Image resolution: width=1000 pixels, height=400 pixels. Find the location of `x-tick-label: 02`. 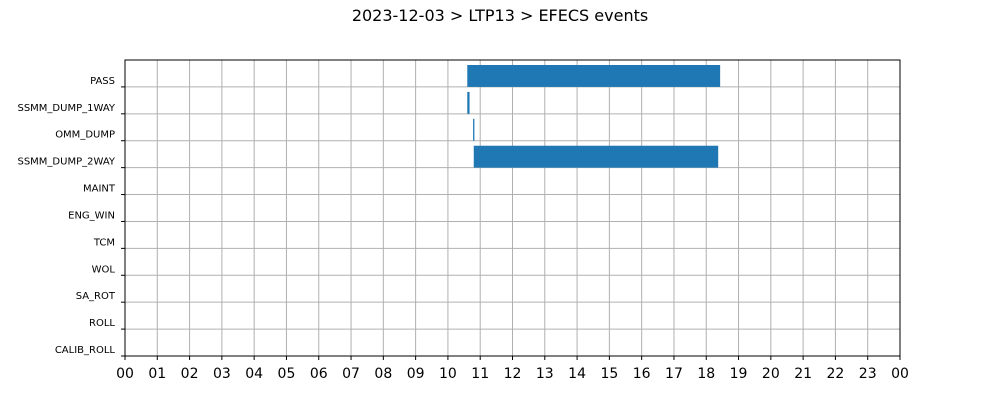

x-tick-label: 02 is located at coordinates (190, 374).